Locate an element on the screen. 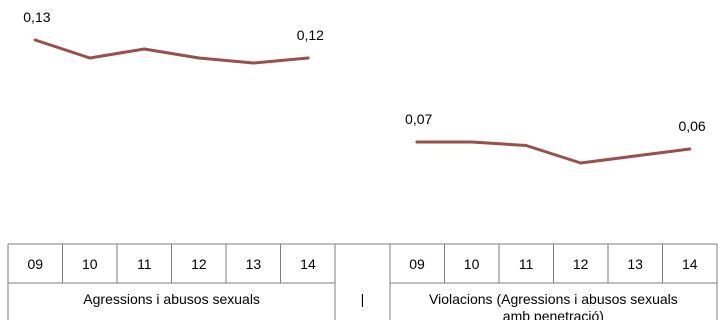 Image resolution: width=718 pixels, height=320 pixels. data-label: 0,06 is located at coordinates (691, 126).